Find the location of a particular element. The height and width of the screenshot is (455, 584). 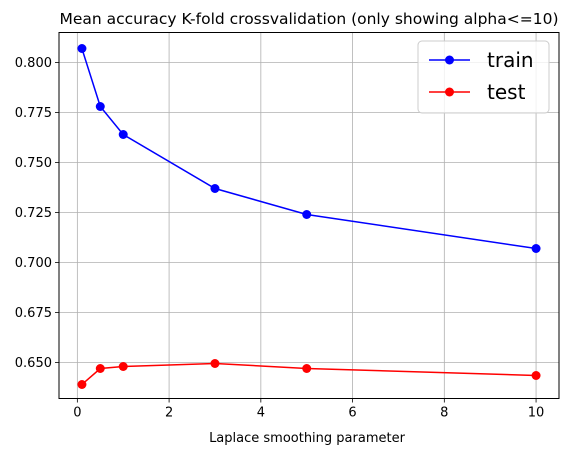

y-tick-label: 0.700 is located at coordinates (33, 263).